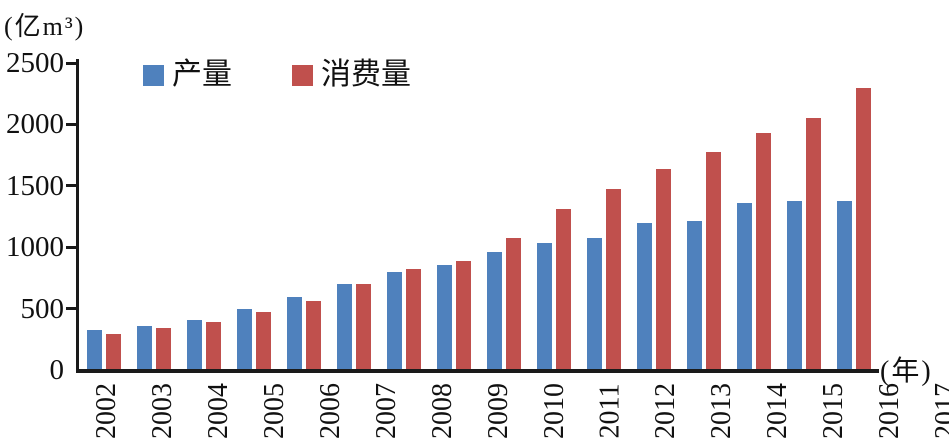 This screenshot has height=446, width=949. What do you see at coordinates (863, 228) in the screenshot?
I see `bar-consumption-2017` at bounding box center [863, 228].